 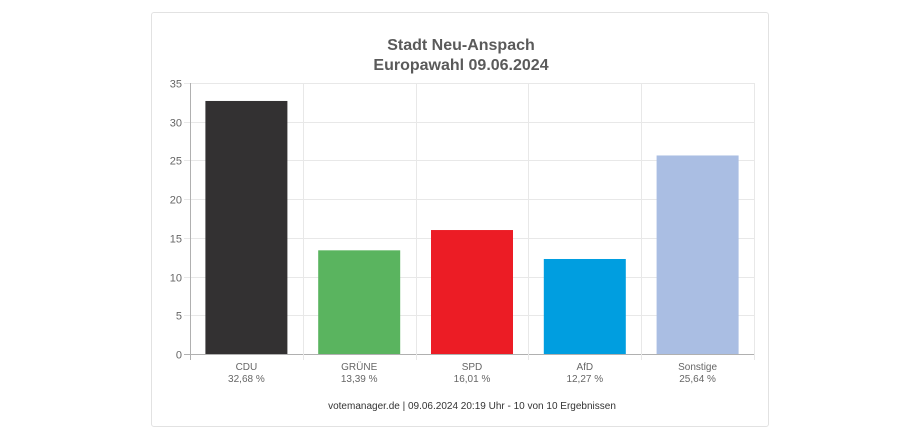 I want to click on chart-subtitle: Europawahl 09.06.2024, so click(x=460, y=65).